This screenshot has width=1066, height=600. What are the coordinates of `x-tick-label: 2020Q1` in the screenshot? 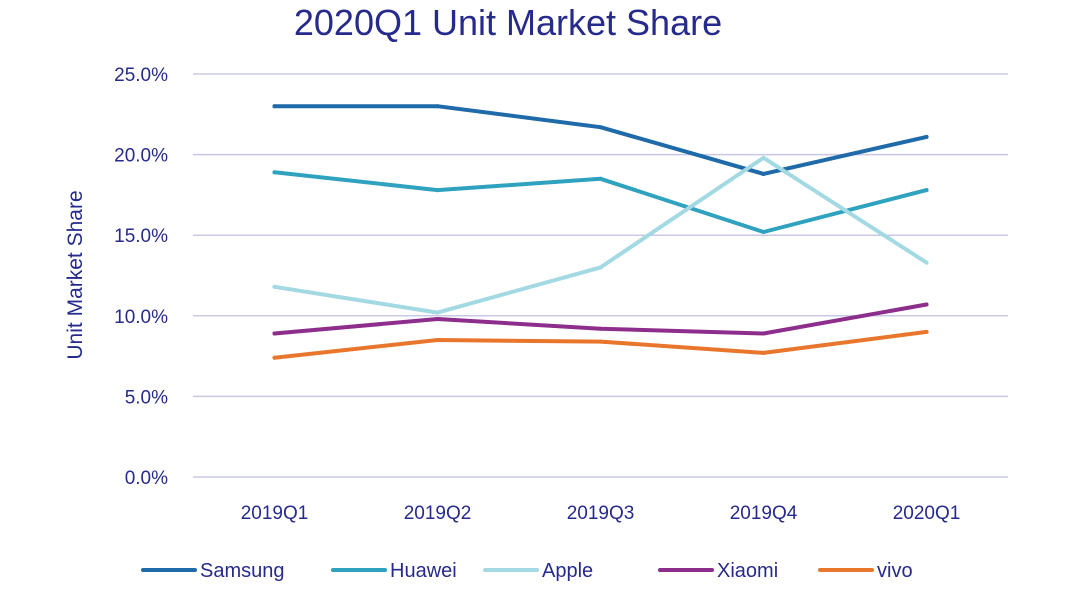 It's located at (927, 513).